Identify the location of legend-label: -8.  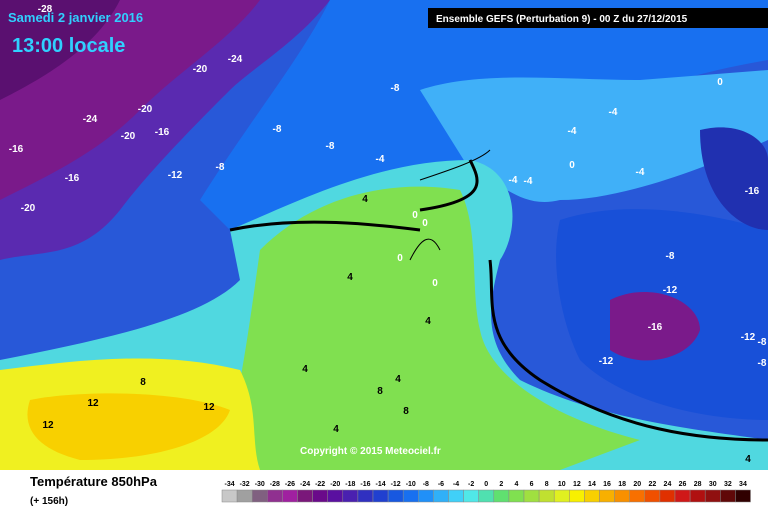
(426, 484).